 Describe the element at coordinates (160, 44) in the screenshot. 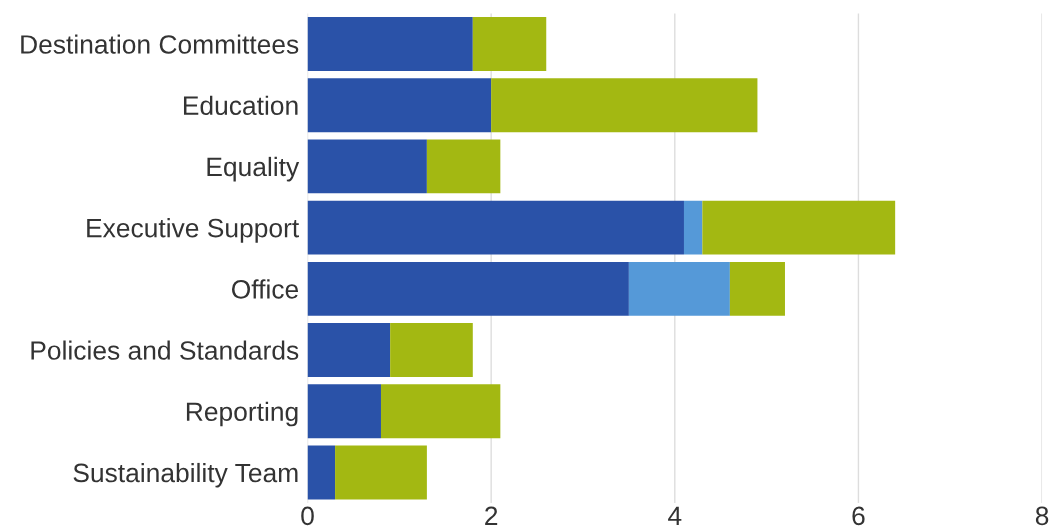

I see `y-tick-label: Destination Committees` at that location.